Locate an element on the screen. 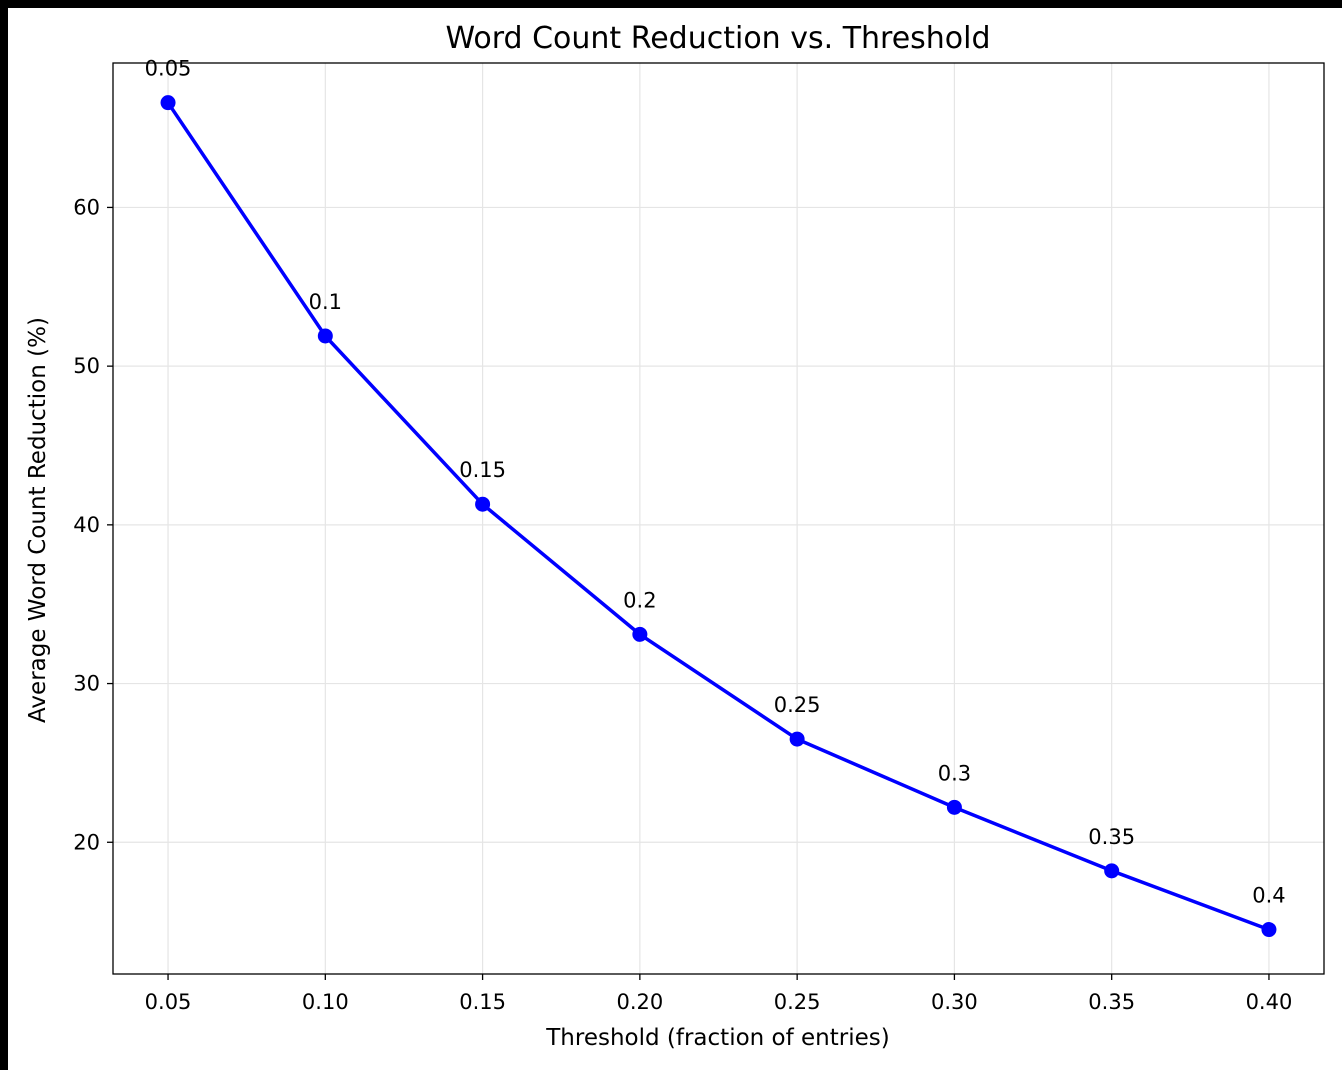 The height and width of the screenshot is (1070, 1342). data-point-label: 0.2 is located at coordinates (639, 600).